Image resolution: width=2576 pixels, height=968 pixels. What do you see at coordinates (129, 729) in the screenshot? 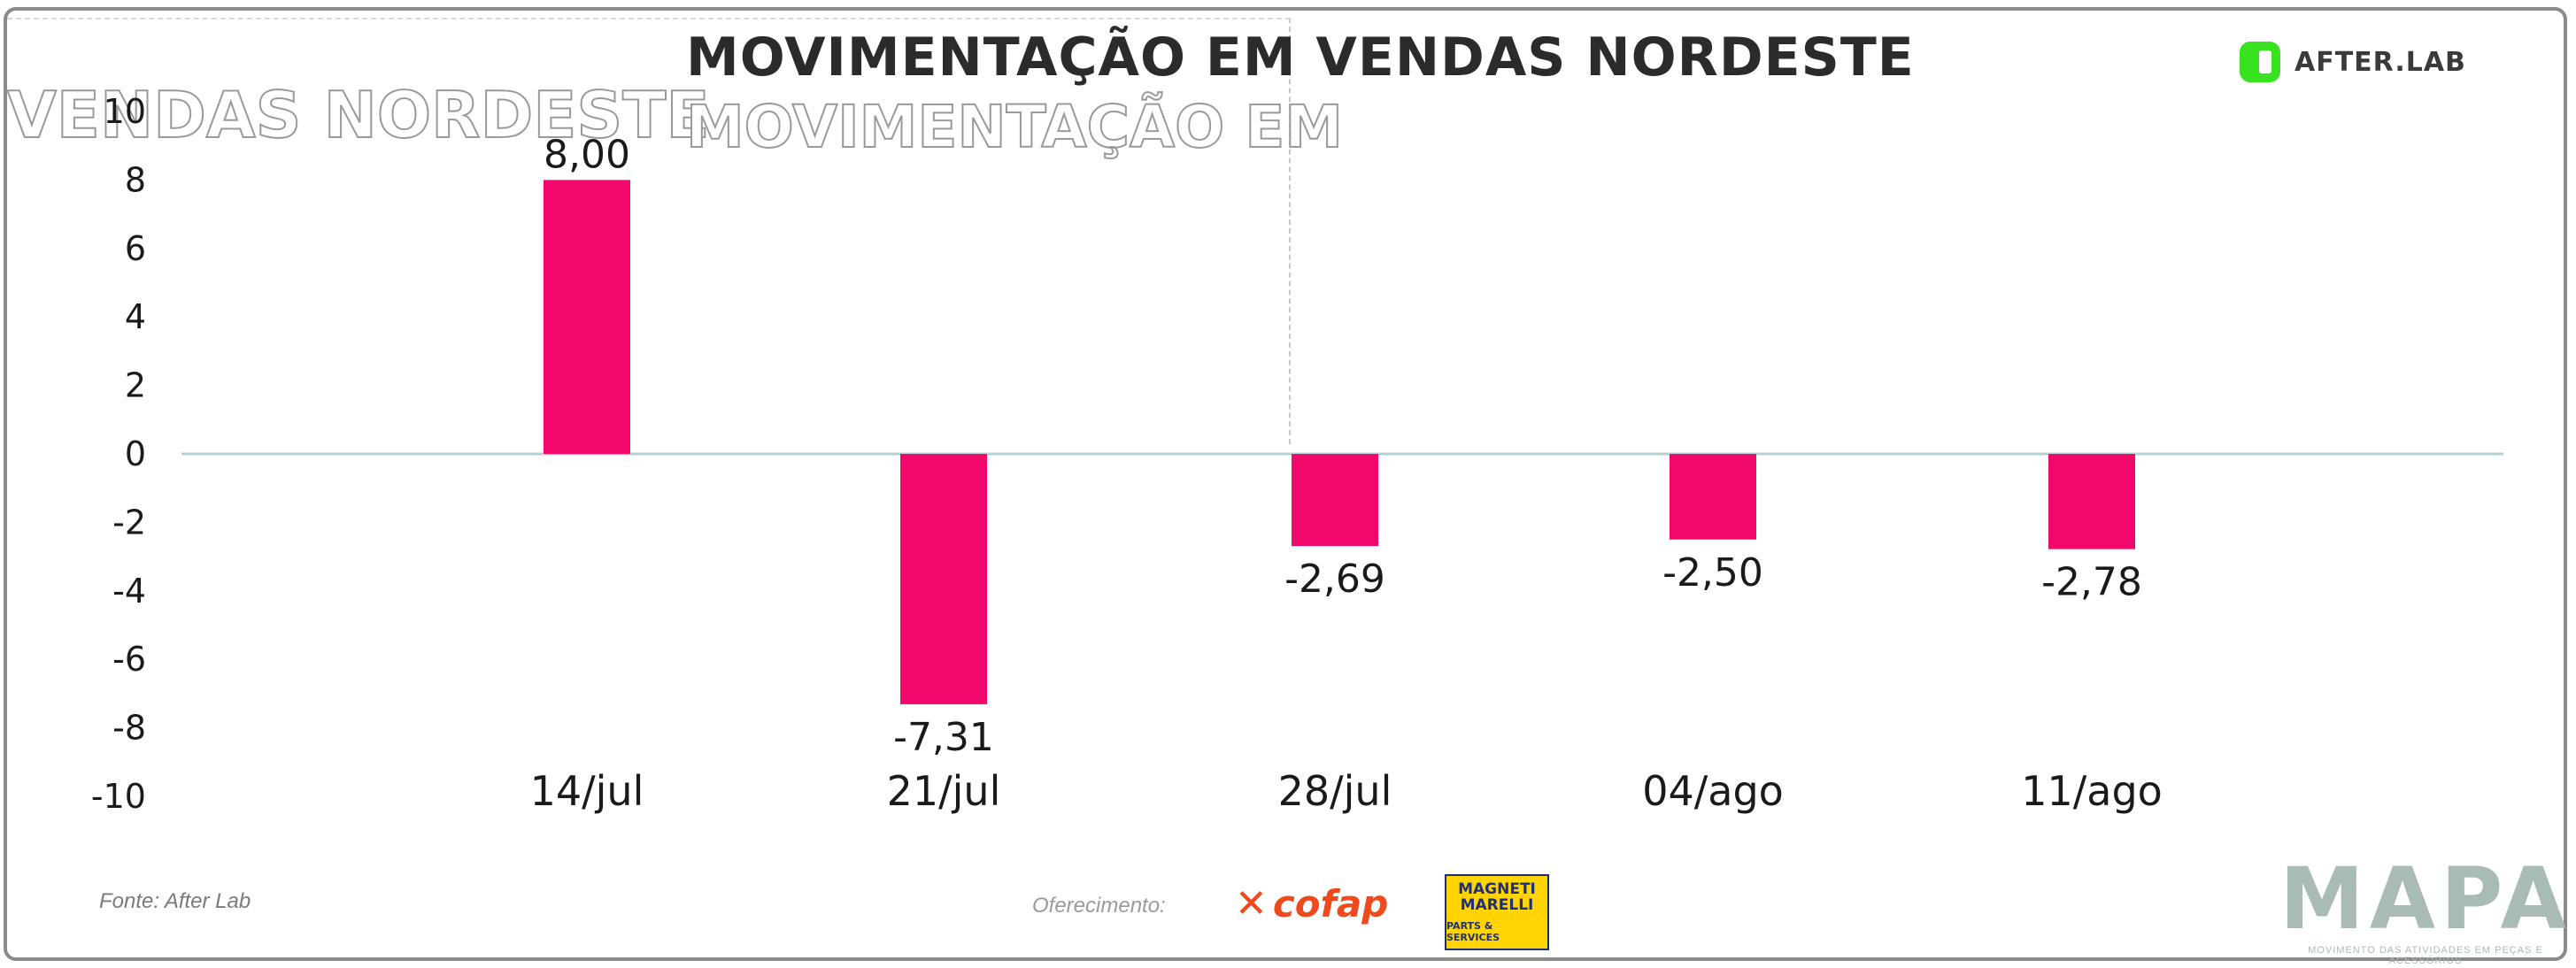
I see `y-tick-label: -8` at bounding box center [129, 729].